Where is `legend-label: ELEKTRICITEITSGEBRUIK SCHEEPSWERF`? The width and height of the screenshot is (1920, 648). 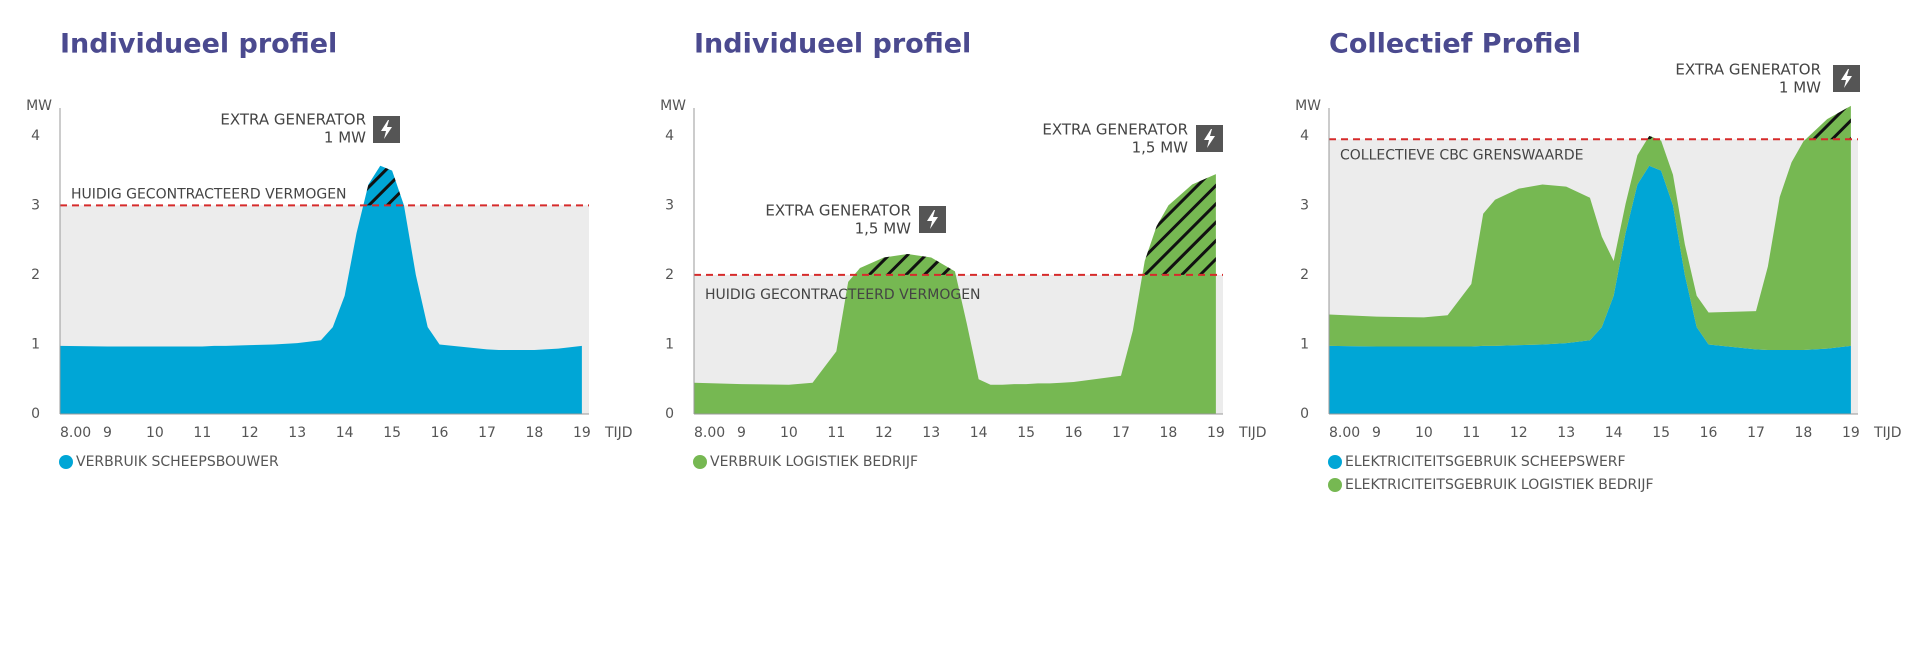 legend-label: ELEKTRICITEITSGEBRUIK SCHEEPSWERF is located at coordinates (1485, 462).